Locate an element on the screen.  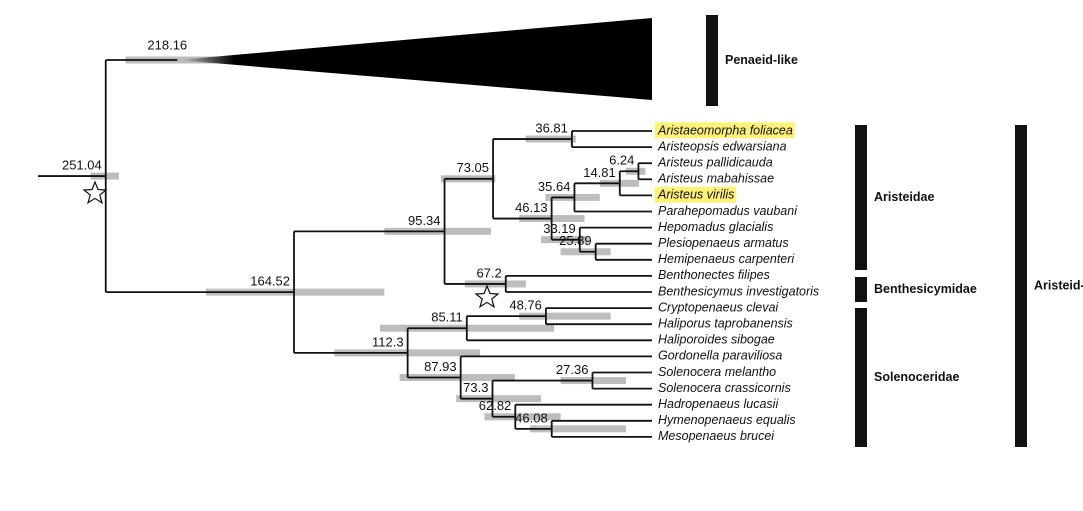
taxon-label: Solenocera crassicornis is located at coordinates (724, 388).